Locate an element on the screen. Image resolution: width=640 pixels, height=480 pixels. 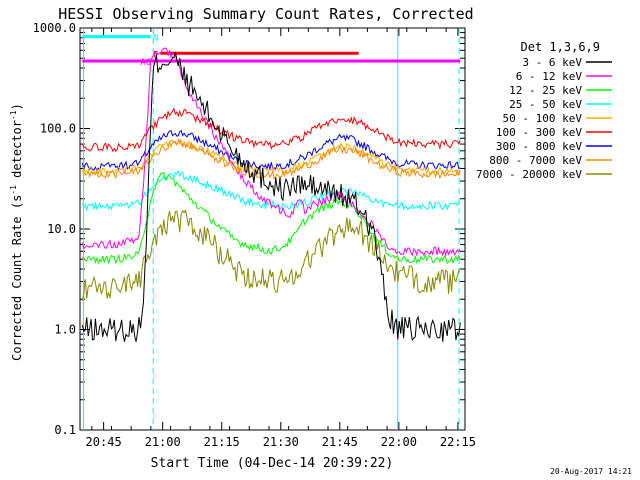
legend-entry-label: 7000 - 20000 keV is located at coordinates (529, 174).